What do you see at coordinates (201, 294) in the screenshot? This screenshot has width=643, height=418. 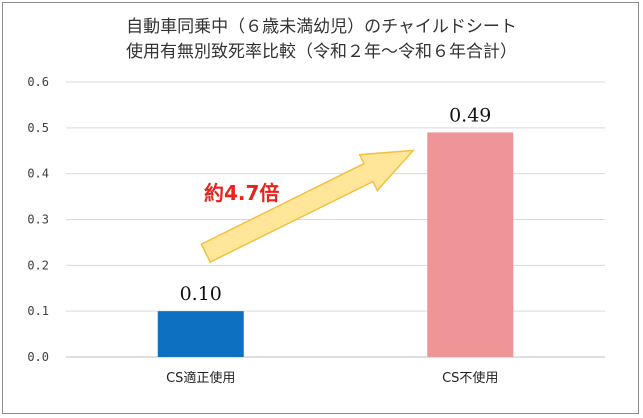 I see `data-label: 0.10` at bounding box center [201, 294].